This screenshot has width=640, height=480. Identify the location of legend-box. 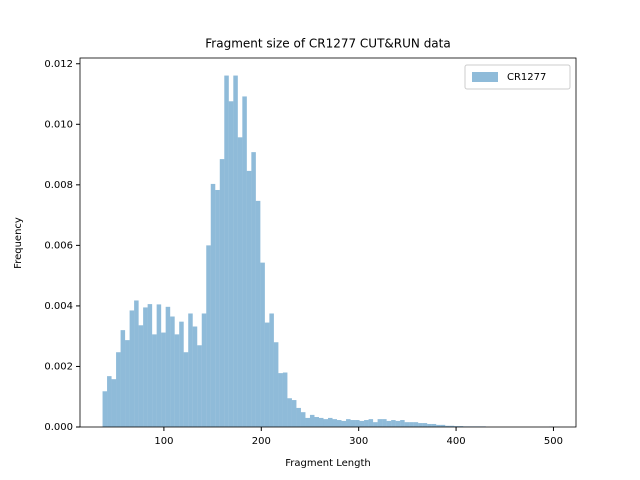
(517, 77).